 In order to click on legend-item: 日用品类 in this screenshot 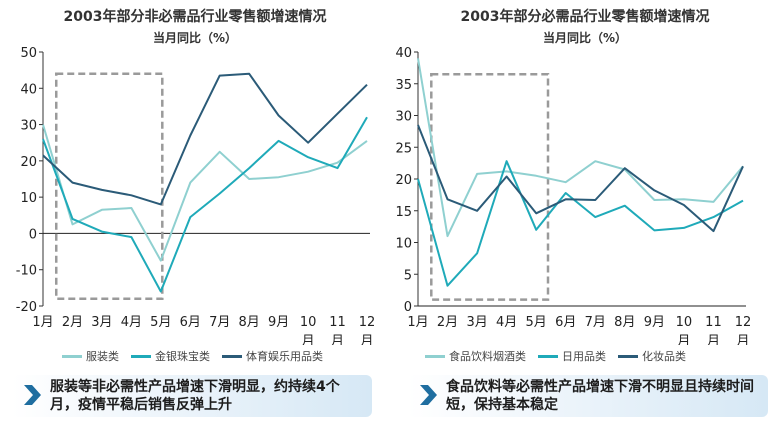, I will do `click(572, 356)`.